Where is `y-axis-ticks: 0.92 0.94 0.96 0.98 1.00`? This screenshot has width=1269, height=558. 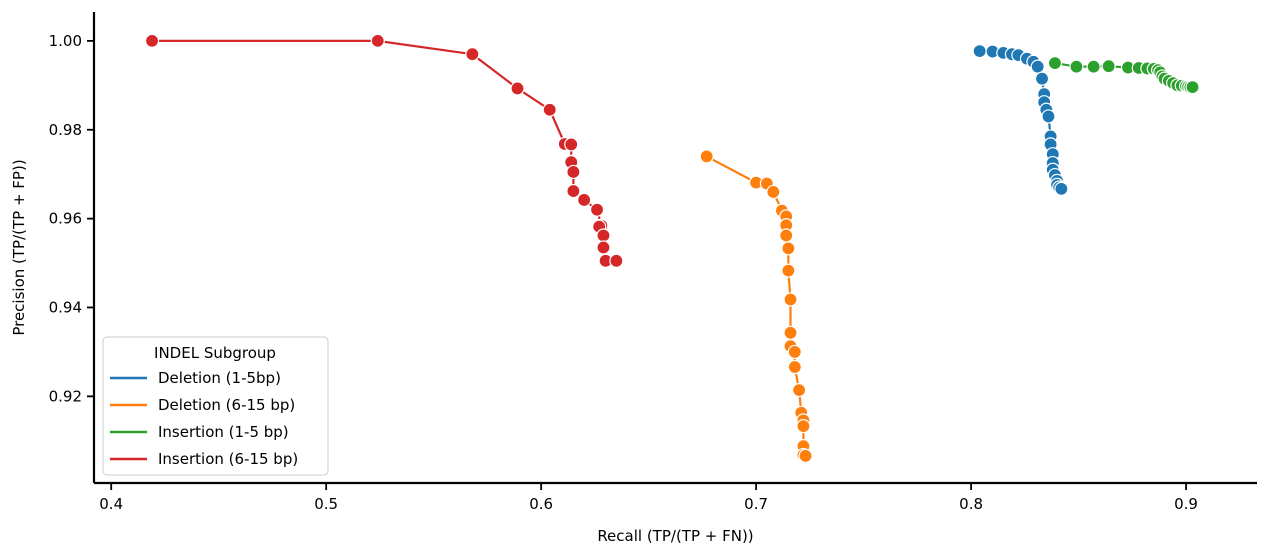
y-axis-ticks: 0.92 0.94 0.96 0.98 1.00 is located at coordinates (71, 218).